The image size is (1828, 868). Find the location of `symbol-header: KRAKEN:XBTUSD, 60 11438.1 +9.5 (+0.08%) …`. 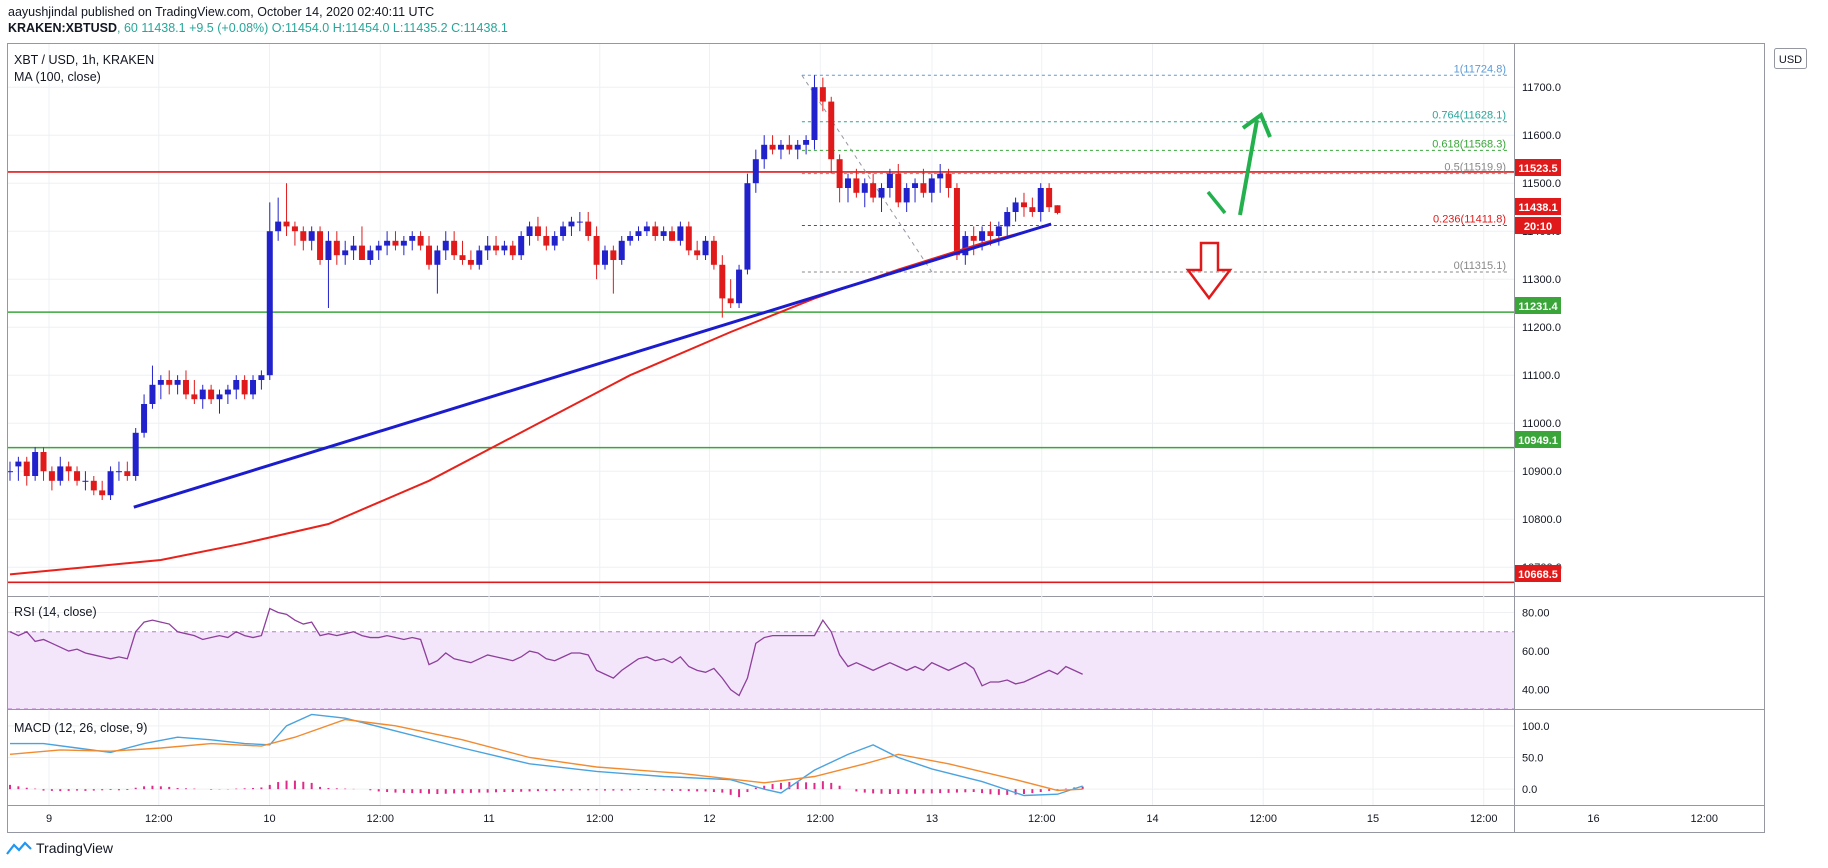

symbol-header: KRAKEN:XBTUSD, 60 11438.1 +9.5 (+0.08%) … is located at coordinates (258, 28).